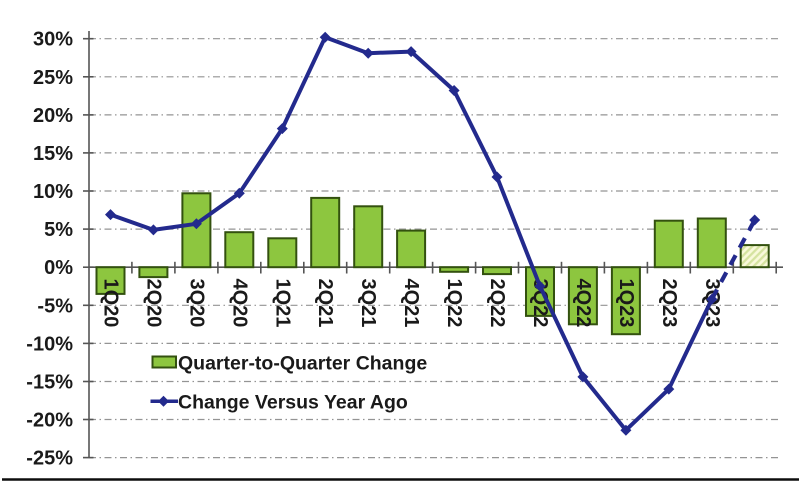  Describe the element at coordinates (302, 363) in the screenshot. I see `svg-text: Quarter-to-Quarter Change` at that location.